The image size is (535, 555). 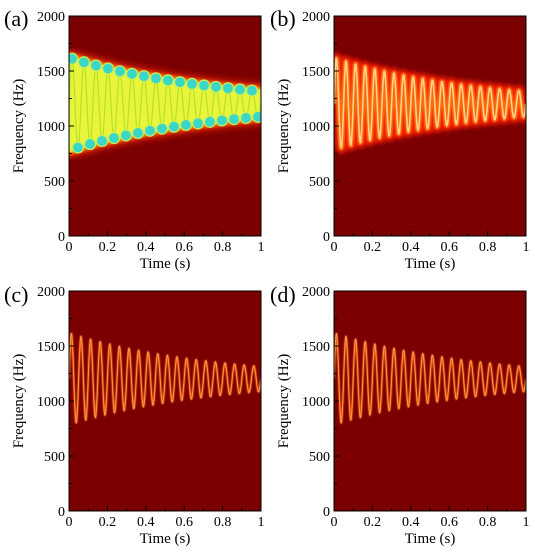 What do you see at coordinates (283, 18) in the screenshot?
I see `panel-label: (b)` at bounding box center [283, 18].